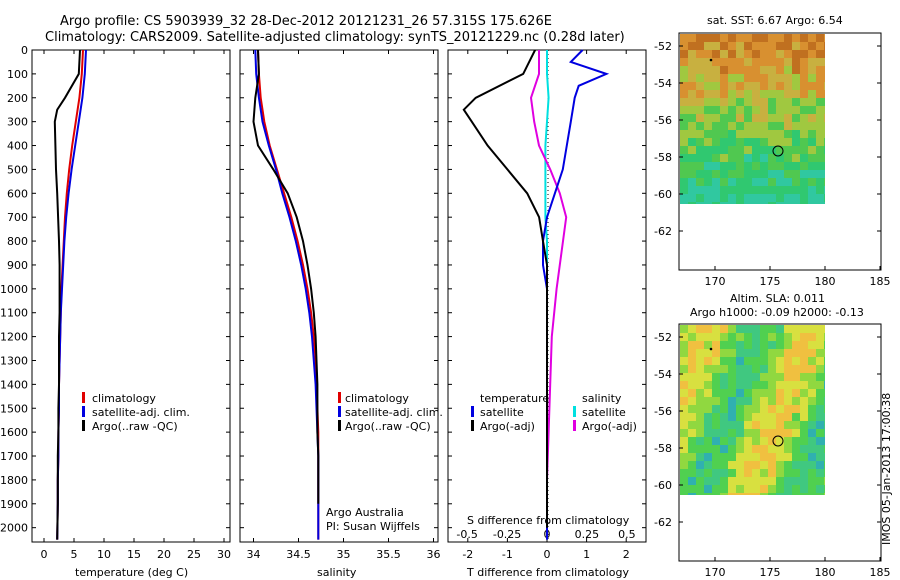 The image size is (900, 580). I want to click on sla-map-axes: -52 -54 -56 -58 -60 -62 170 175 180 185, so click(772, 455).